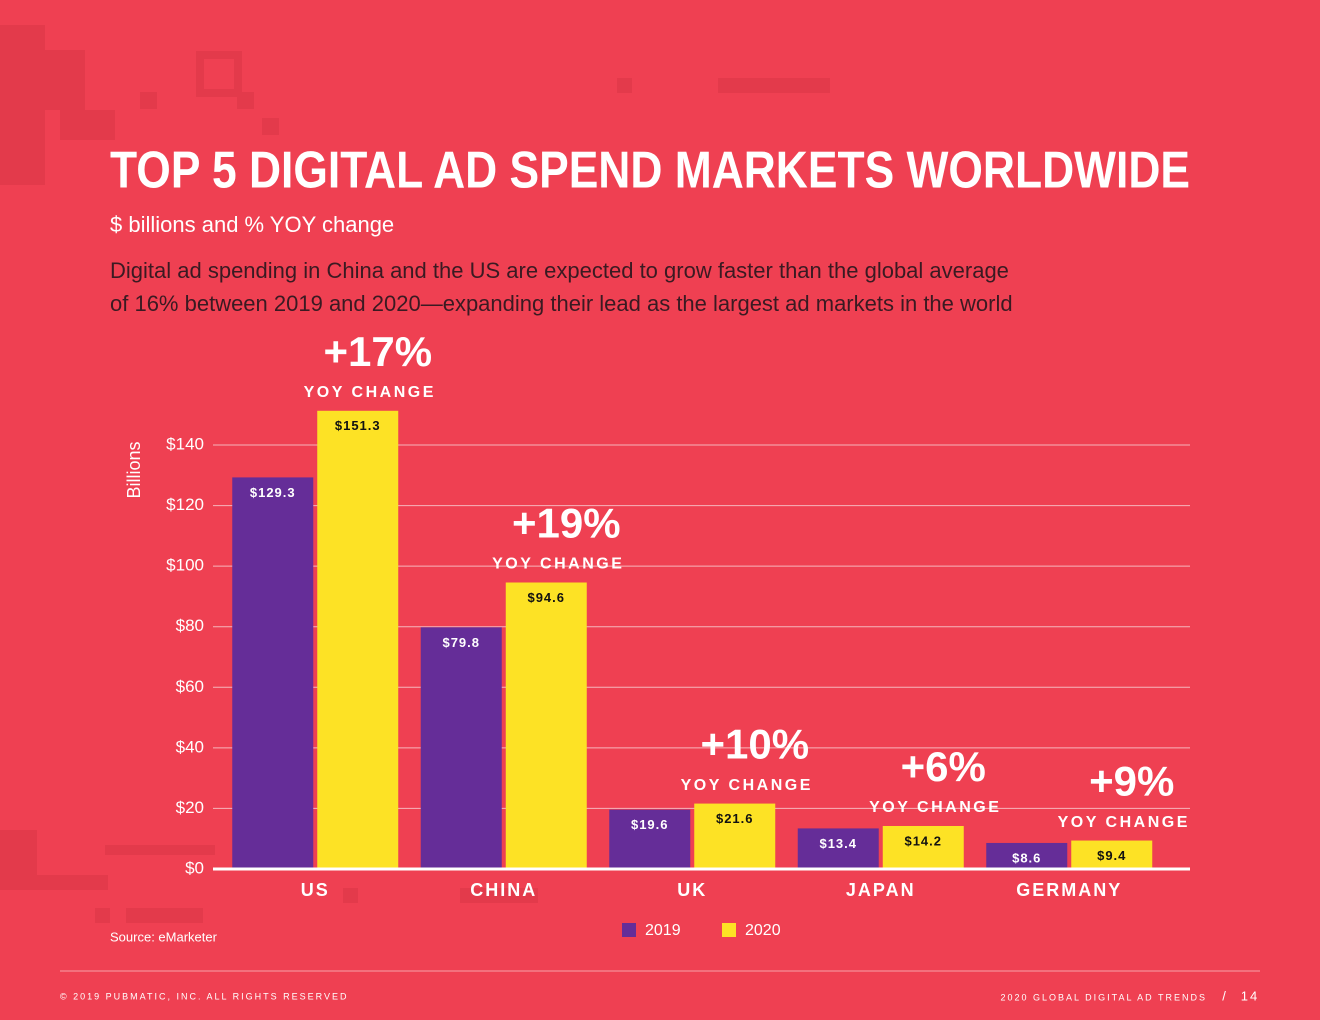  What do you see at coordinates (194, 867) in the screenshot?
I see `y-tick-label: $0` at bounding box center [194, 867].